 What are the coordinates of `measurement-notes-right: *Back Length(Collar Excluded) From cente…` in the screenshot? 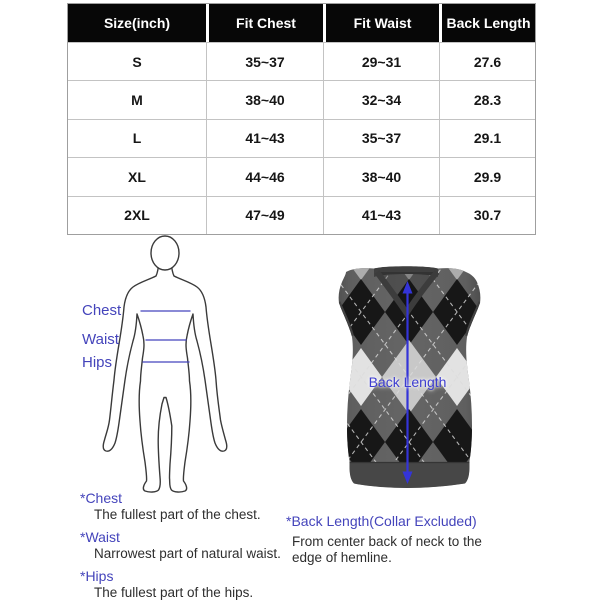 It's located at (400, 542).